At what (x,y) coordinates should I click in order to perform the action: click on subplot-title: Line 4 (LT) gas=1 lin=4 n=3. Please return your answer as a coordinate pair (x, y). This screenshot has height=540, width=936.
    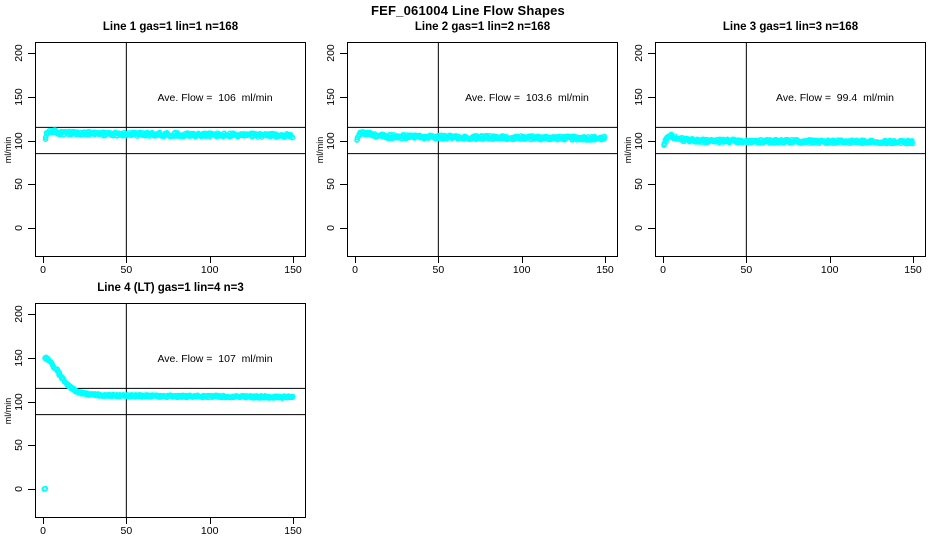
    Looking at the image, I should click on (170, 288).